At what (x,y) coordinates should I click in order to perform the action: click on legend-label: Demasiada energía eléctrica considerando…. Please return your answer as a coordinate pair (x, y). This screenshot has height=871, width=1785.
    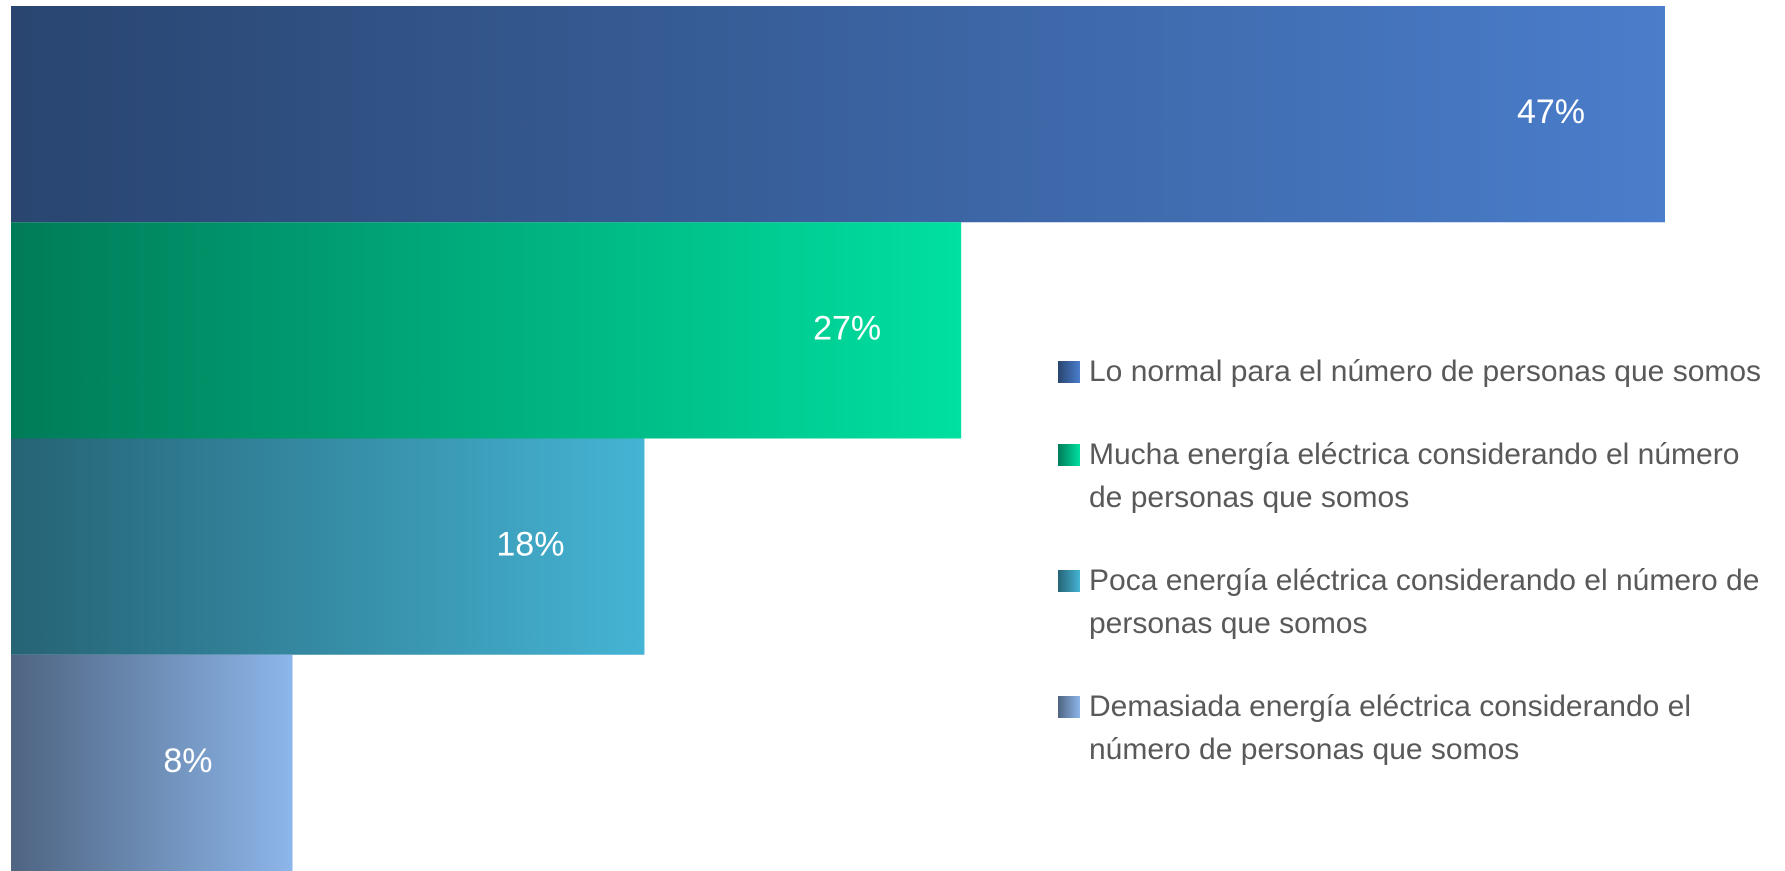
    Looking at the image, I should click on (1390, 728).